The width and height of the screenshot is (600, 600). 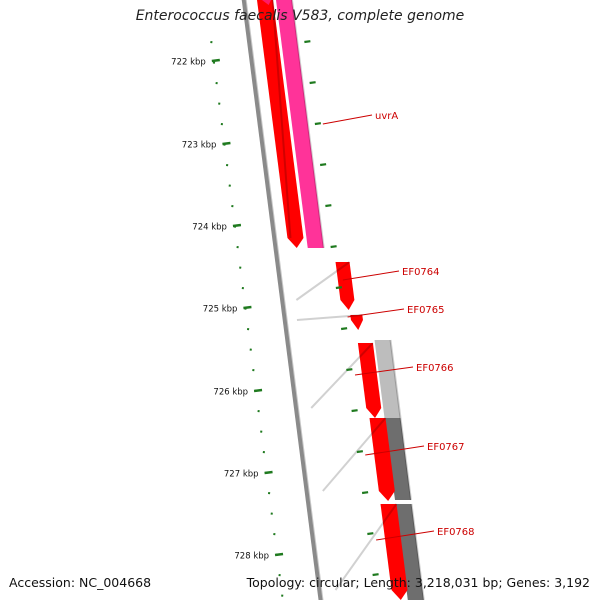 I want to click on kbp-label: 727 kbp, so click(x=241, y=475).